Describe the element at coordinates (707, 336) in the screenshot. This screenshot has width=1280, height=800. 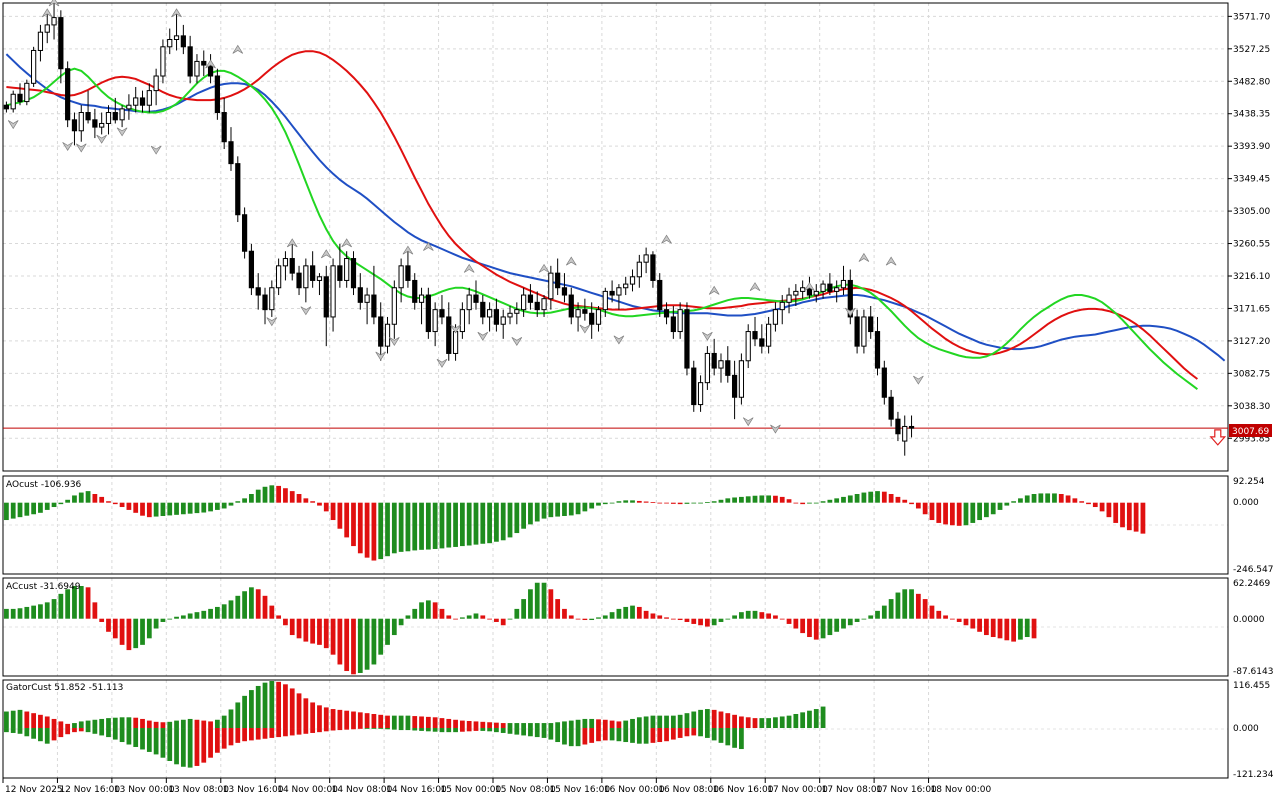
I see `fractal-down-mark` at that location.